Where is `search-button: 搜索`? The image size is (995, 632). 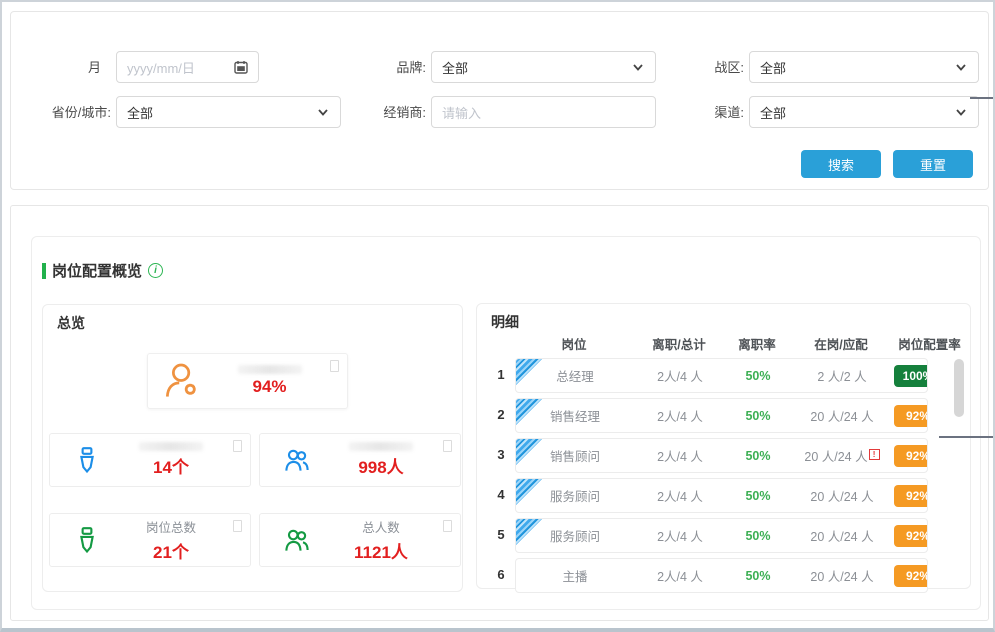 search-button: 搜索 is located at coordinates (841, 164).